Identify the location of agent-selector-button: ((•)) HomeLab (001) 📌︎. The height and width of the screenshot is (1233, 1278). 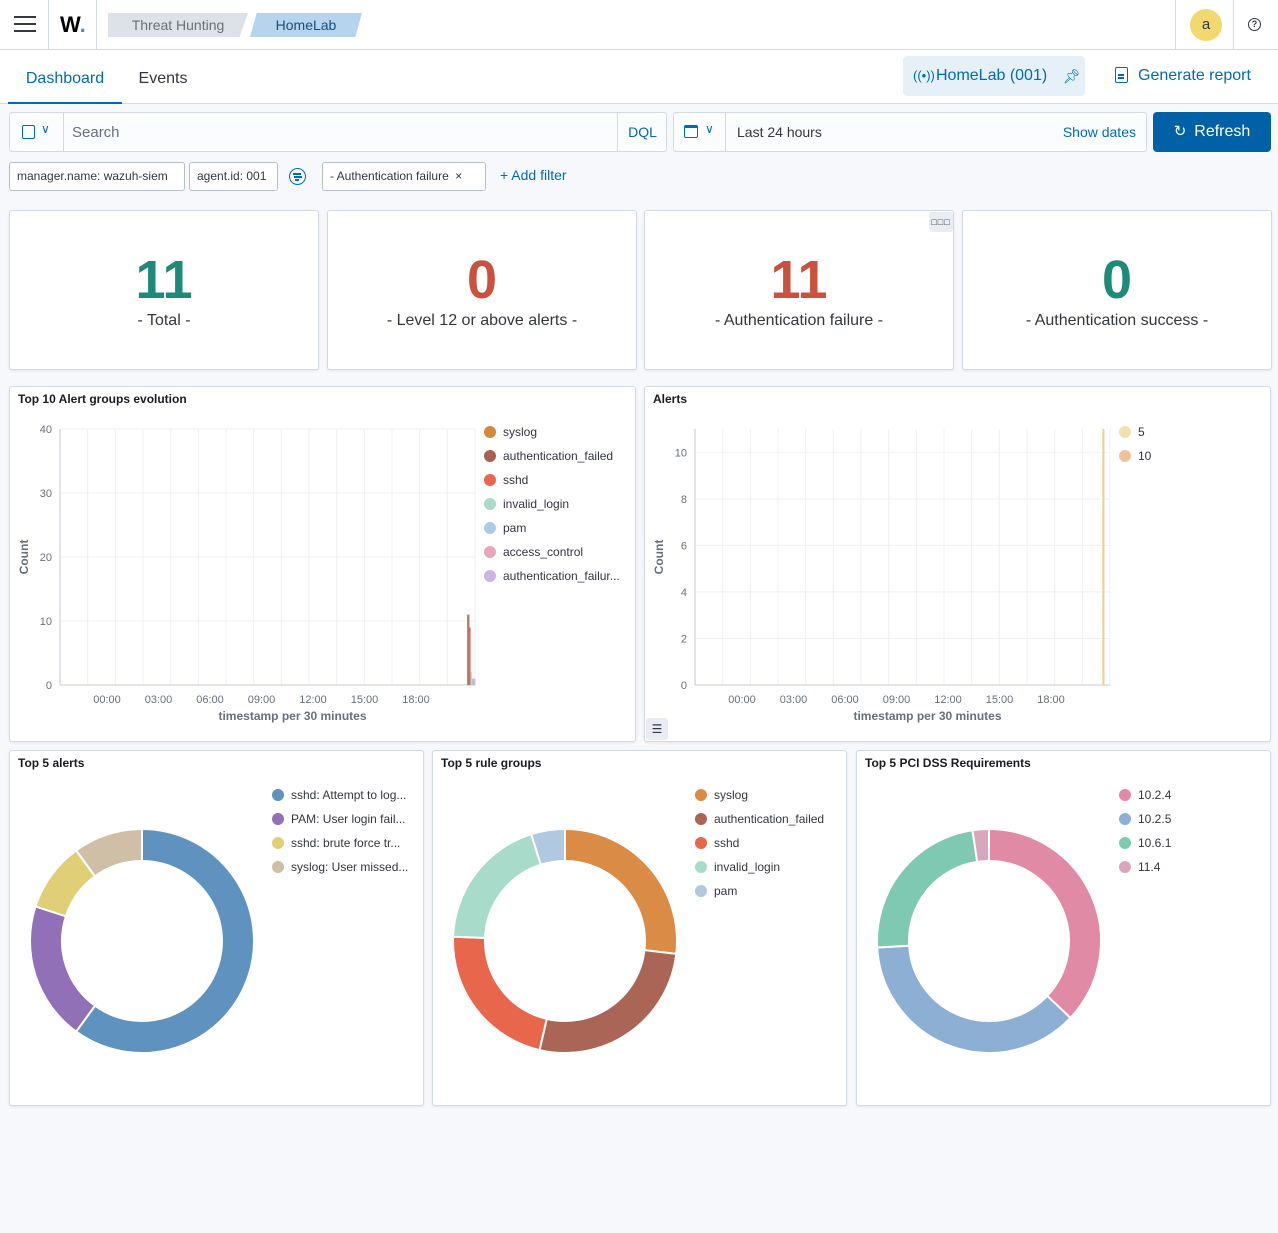
(994, 76).